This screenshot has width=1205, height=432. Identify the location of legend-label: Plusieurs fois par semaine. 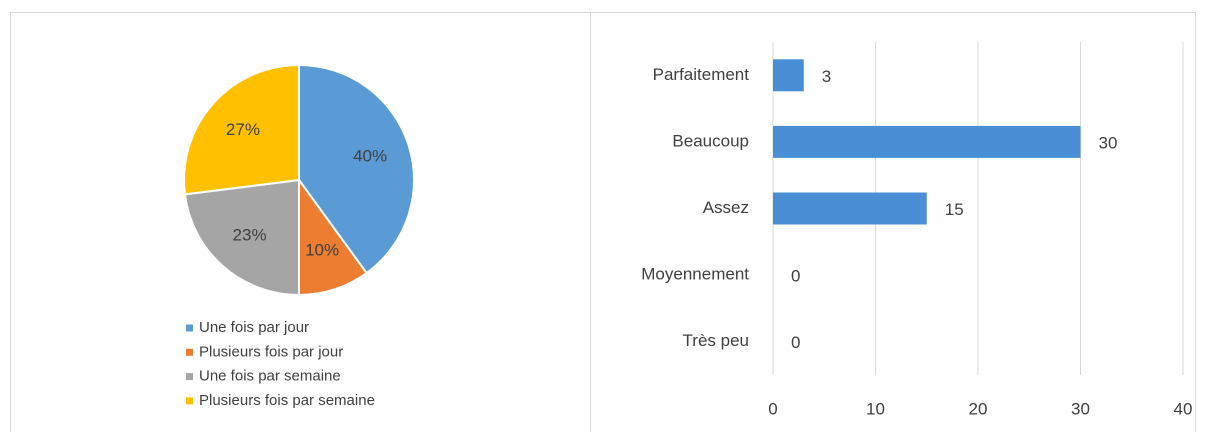
(287, 400).